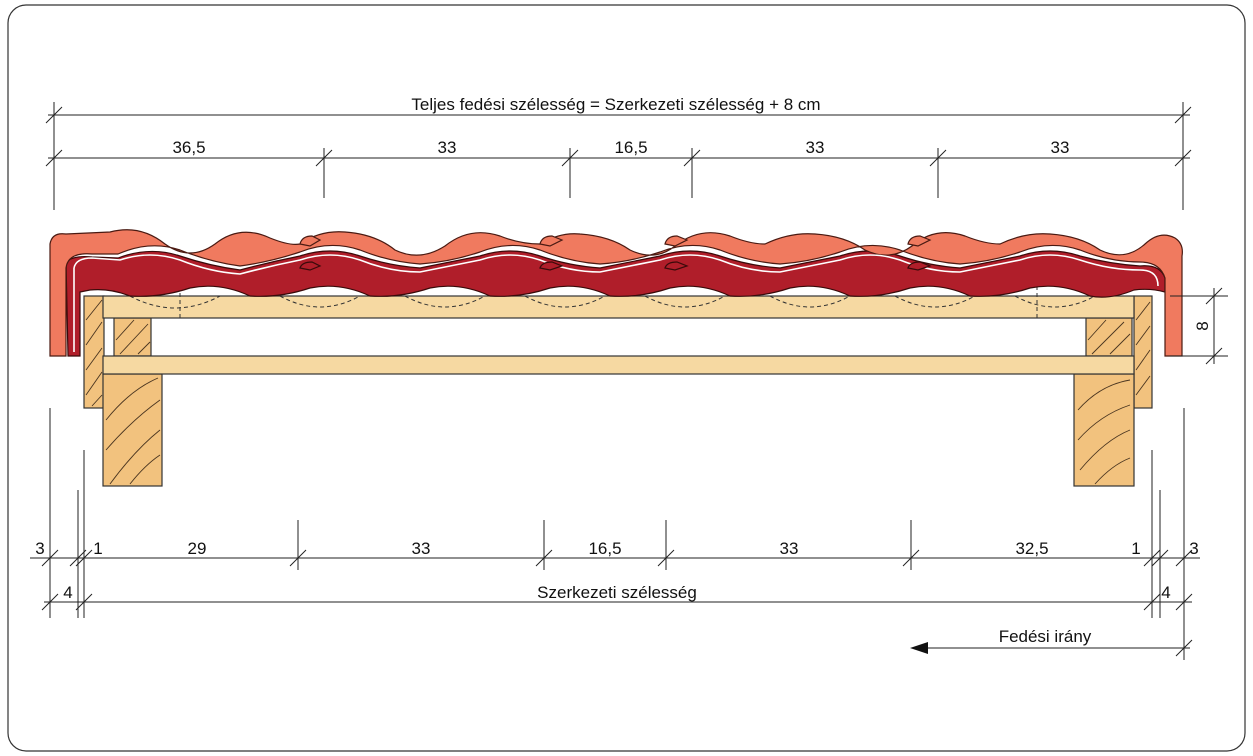 The height and width of the screenshot is (756, 1253). Describe the element at coordinates (617, 592) in the screenshot. I see `bottom-title-label: Szerkezeti szélesség` at that location.